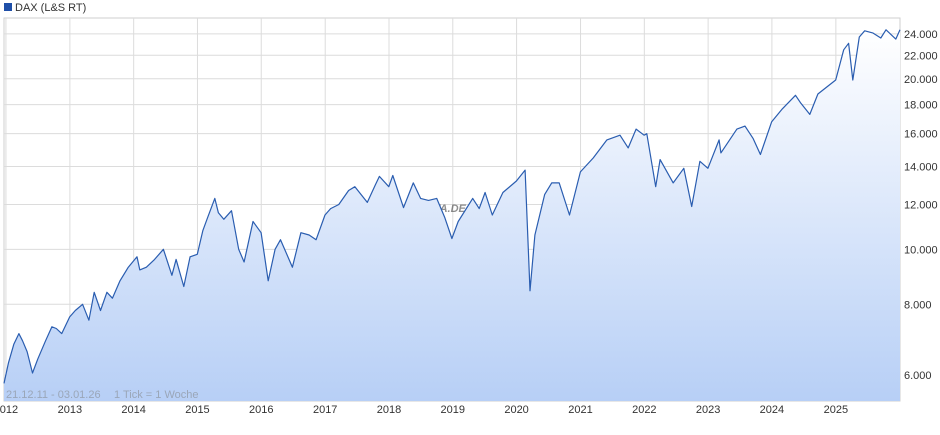  I want to click on footer-info: 21.12.11 - 03.01.26 1 Tick = 1 Woche, so click(102, 395).